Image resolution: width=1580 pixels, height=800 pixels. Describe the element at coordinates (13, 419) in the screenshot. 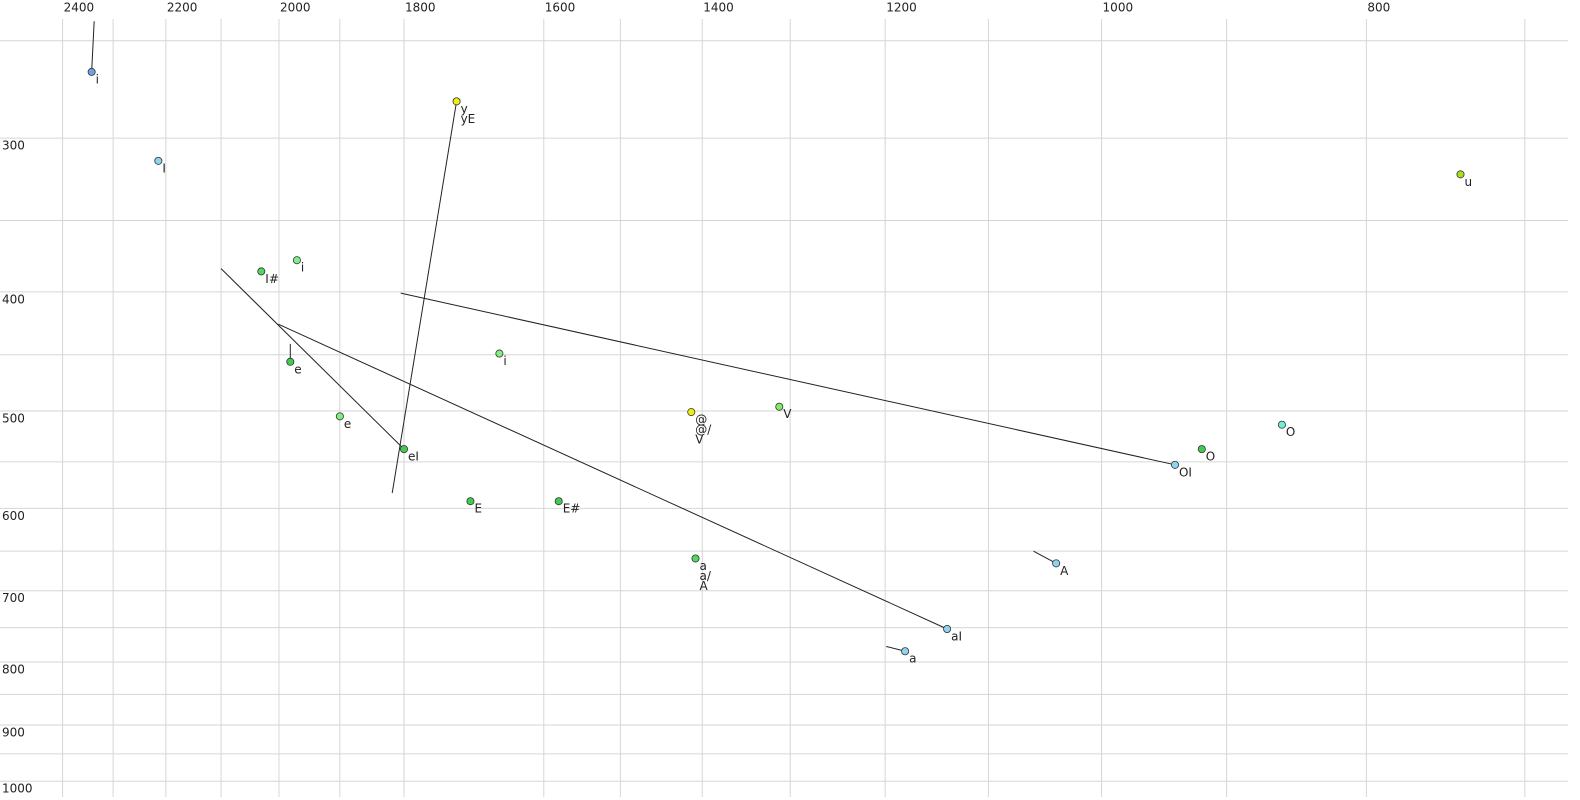

I see `y-tick-label: 500` at that location.